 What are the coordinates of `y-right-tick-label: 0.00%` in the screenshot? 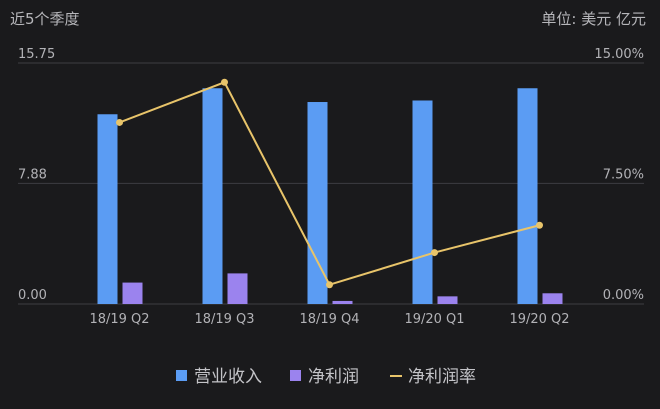 It's located at (623, 295).